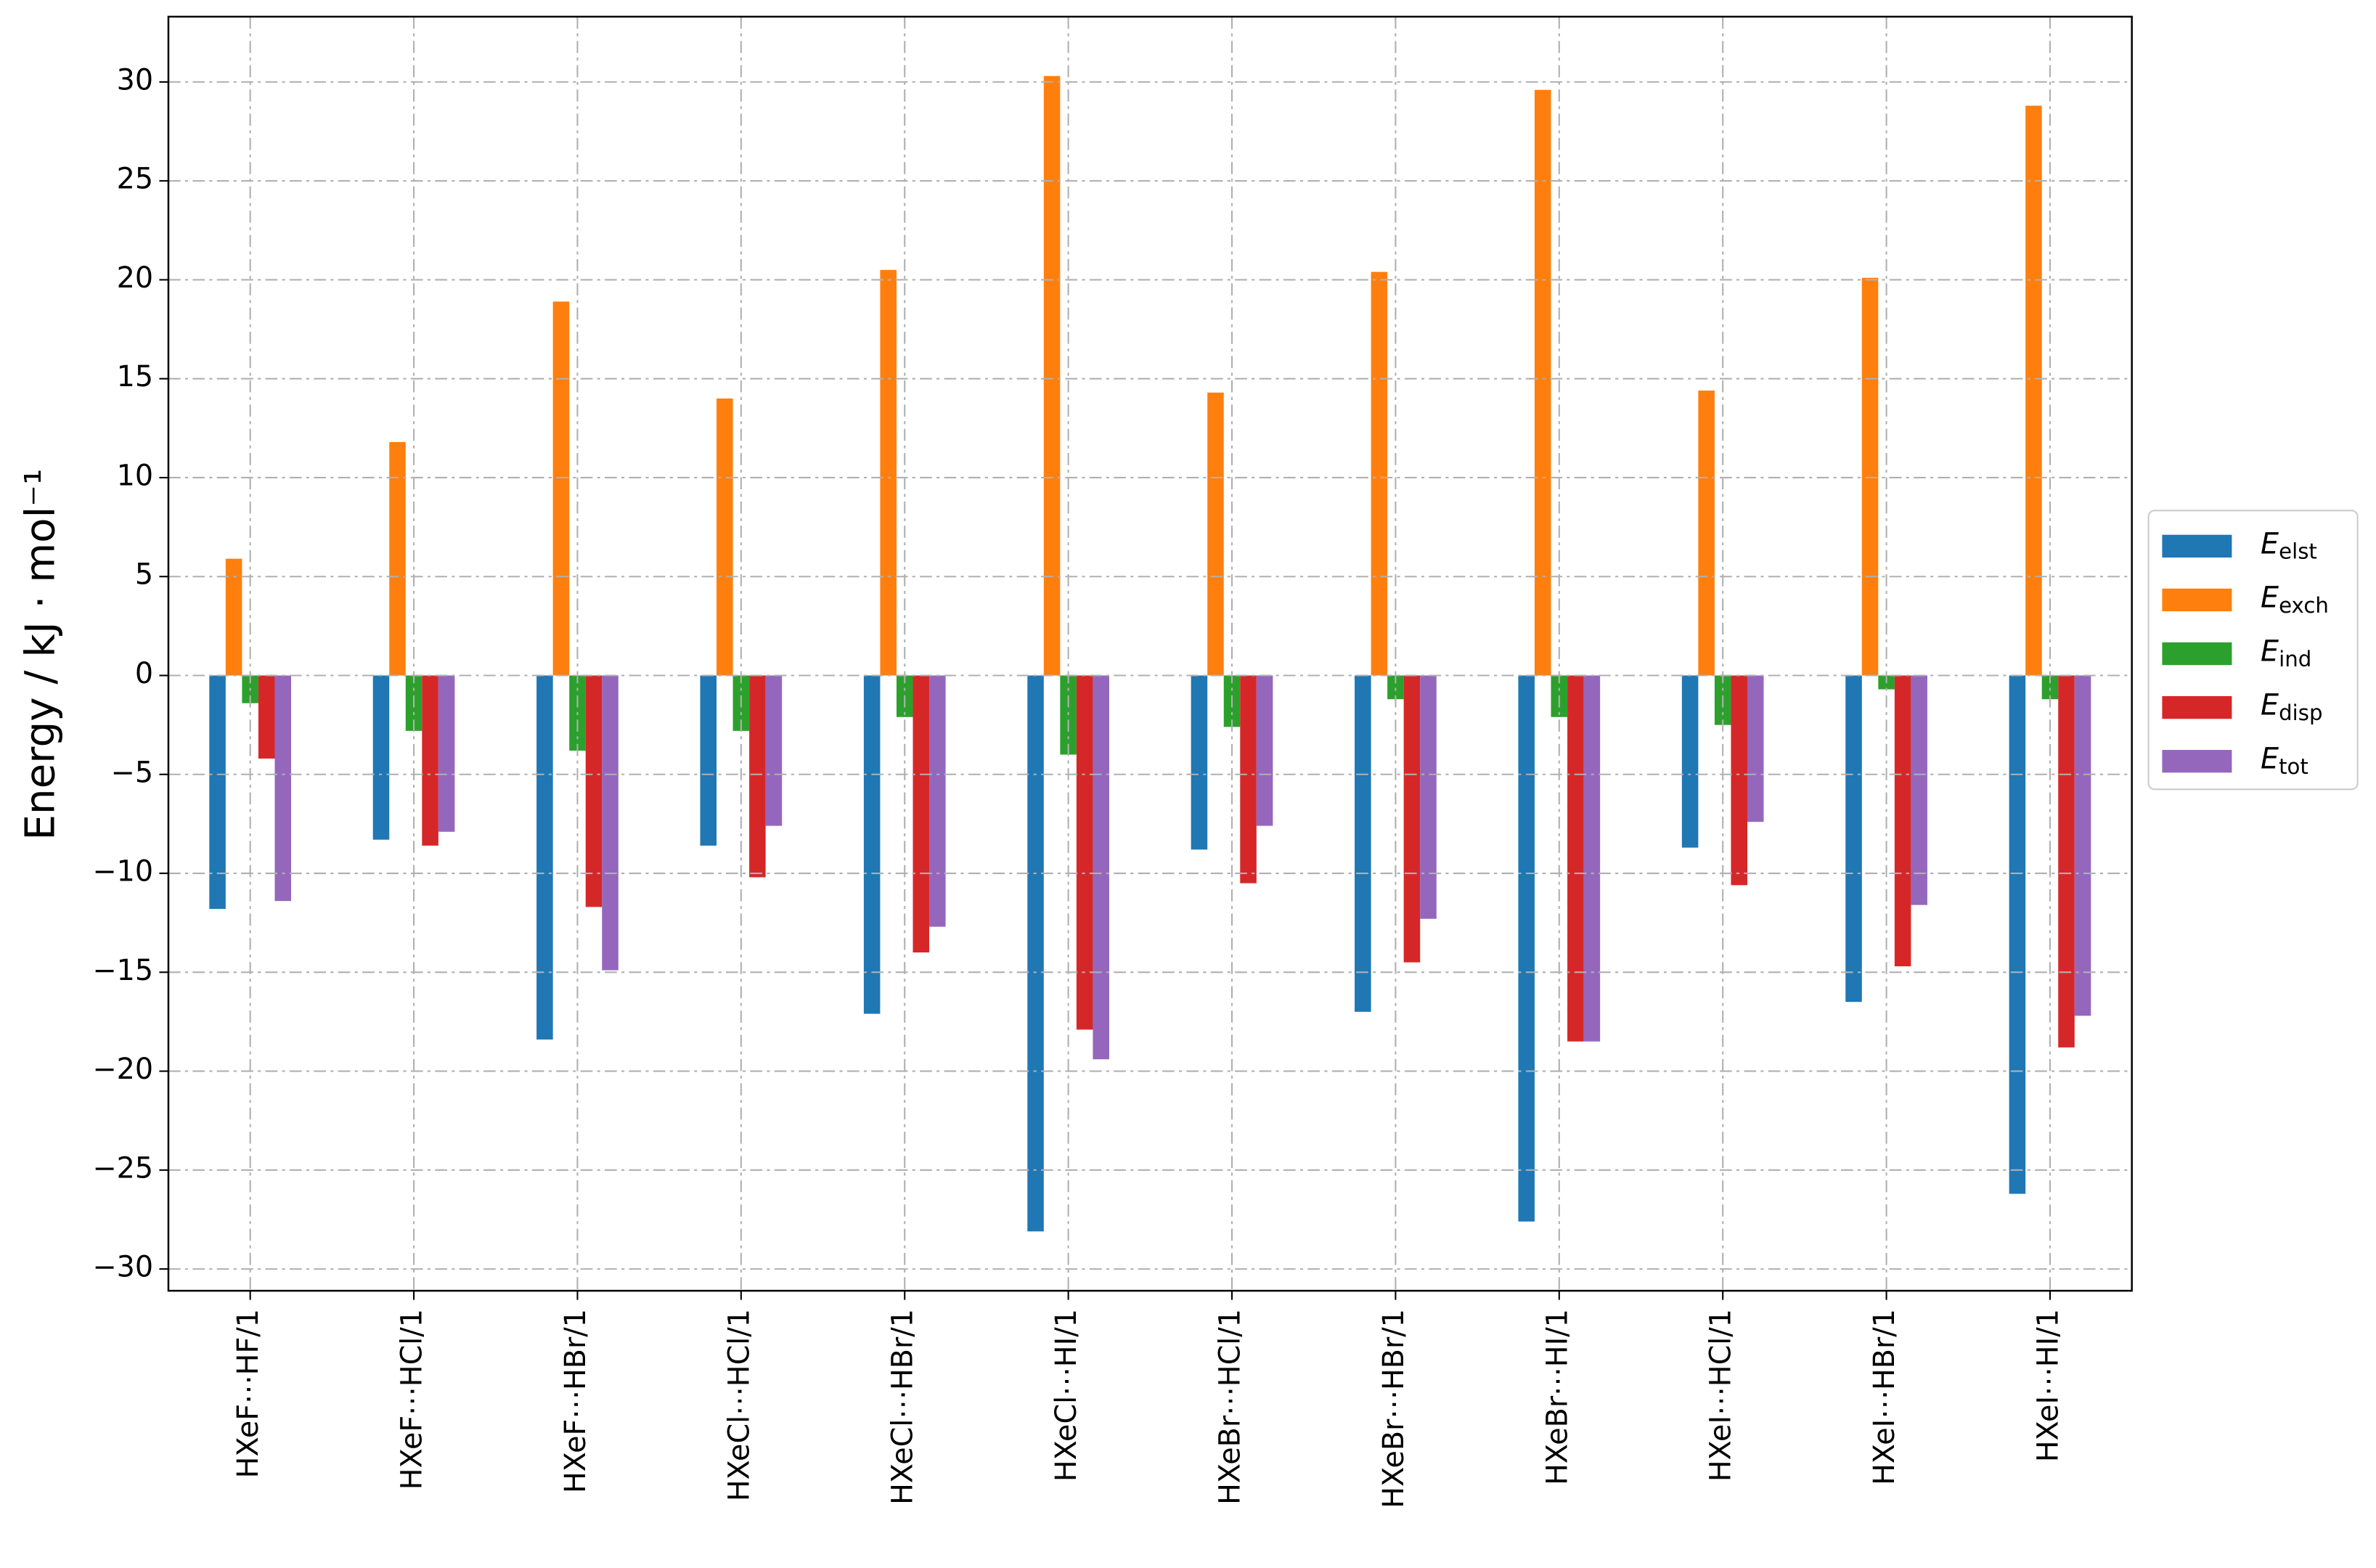  I want to click on y-tick-label: 0, so click(144, 674).